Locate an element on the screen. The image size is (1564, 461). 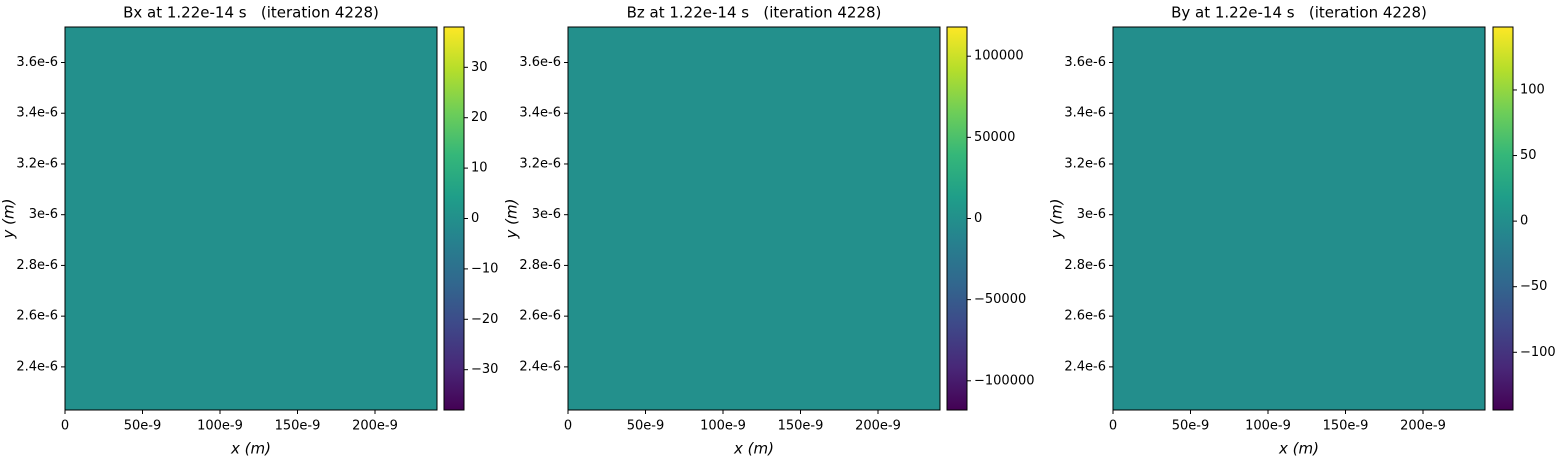
colorbar-tick-label: −100 is located at coordinates (1538, 352).